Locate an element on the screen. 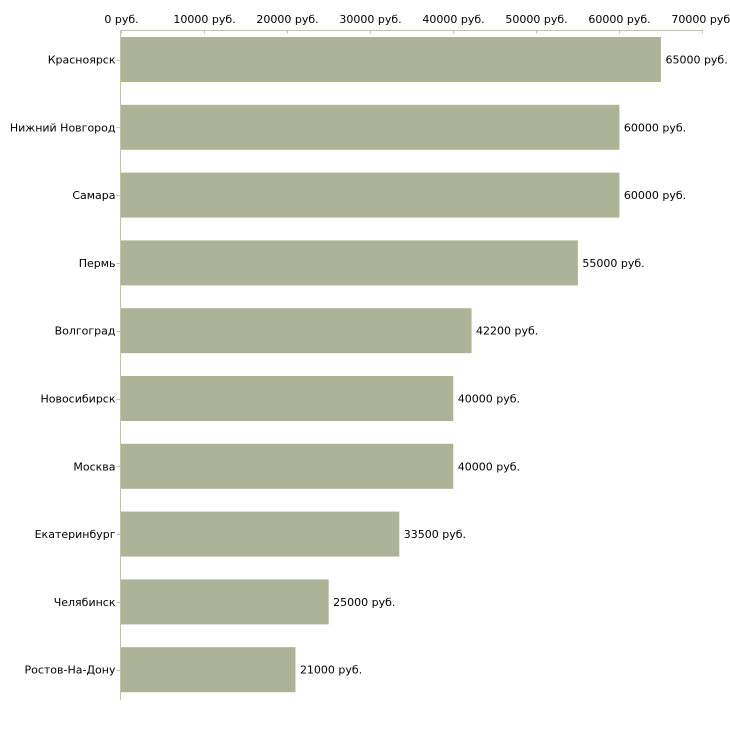 Image resolution: width=730 pixels, height=730 pixels. category-label: Самара is located at coordinates (93, 195).